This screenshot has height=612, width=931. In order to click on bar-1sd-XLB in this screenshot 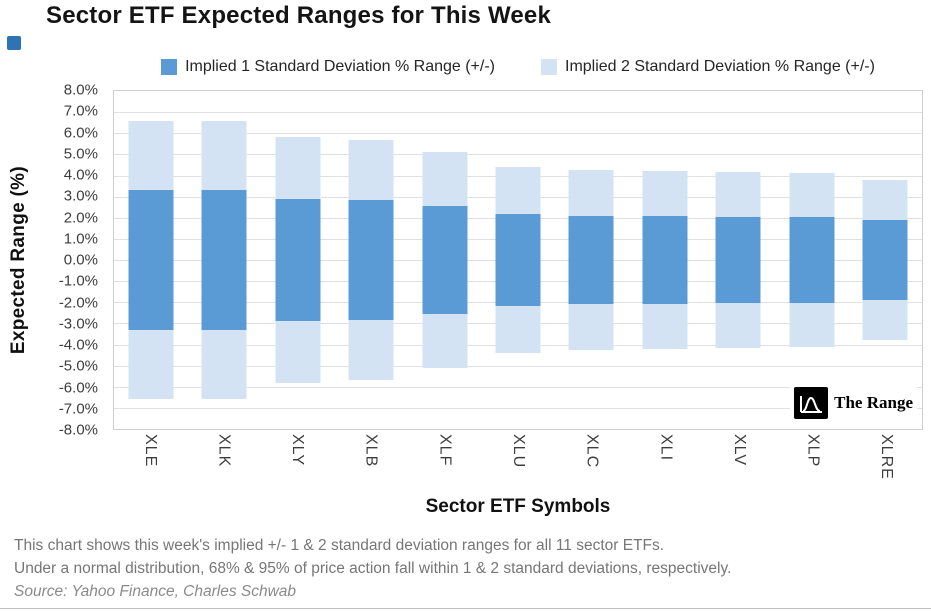, I will do `click(371, 260)`.